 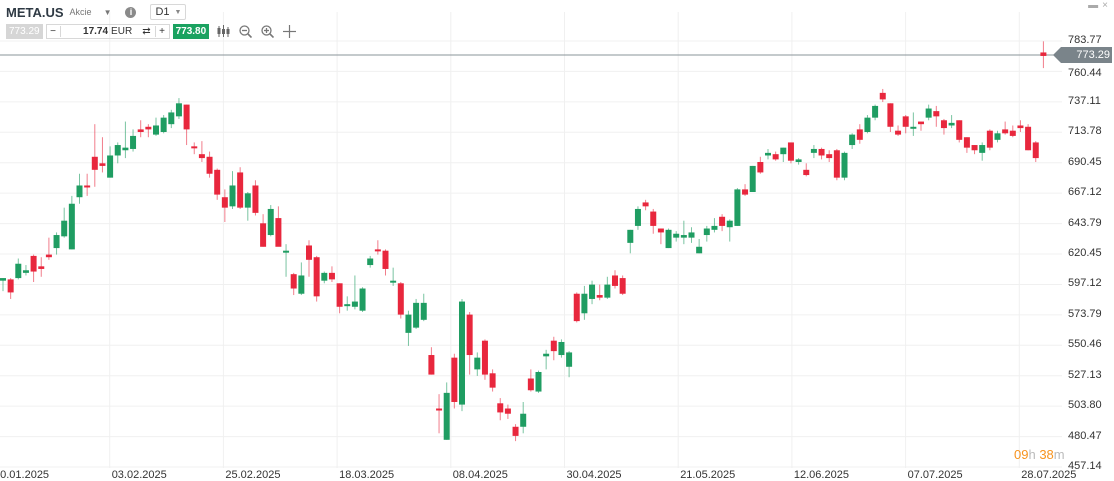 What do you see at coordinates (1039, 454) in the screenshot?
I see `candle-countdown: 09h 38m` at bounding box center [1039, 454].